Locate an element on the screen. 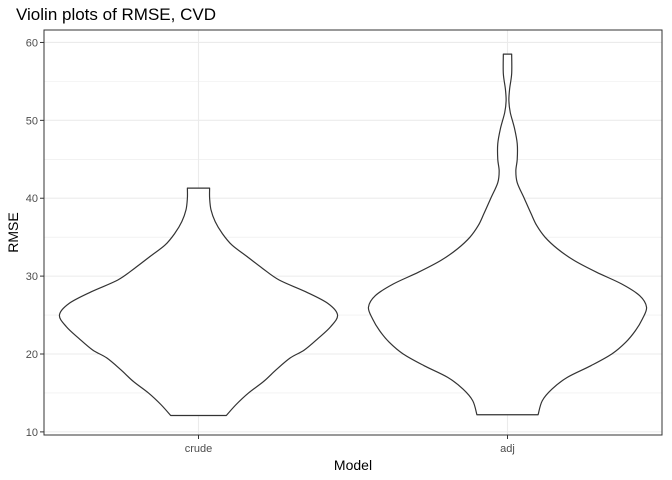  chart-title: Violin plots of RMSE, CVD is located at coordinates (116, 14).